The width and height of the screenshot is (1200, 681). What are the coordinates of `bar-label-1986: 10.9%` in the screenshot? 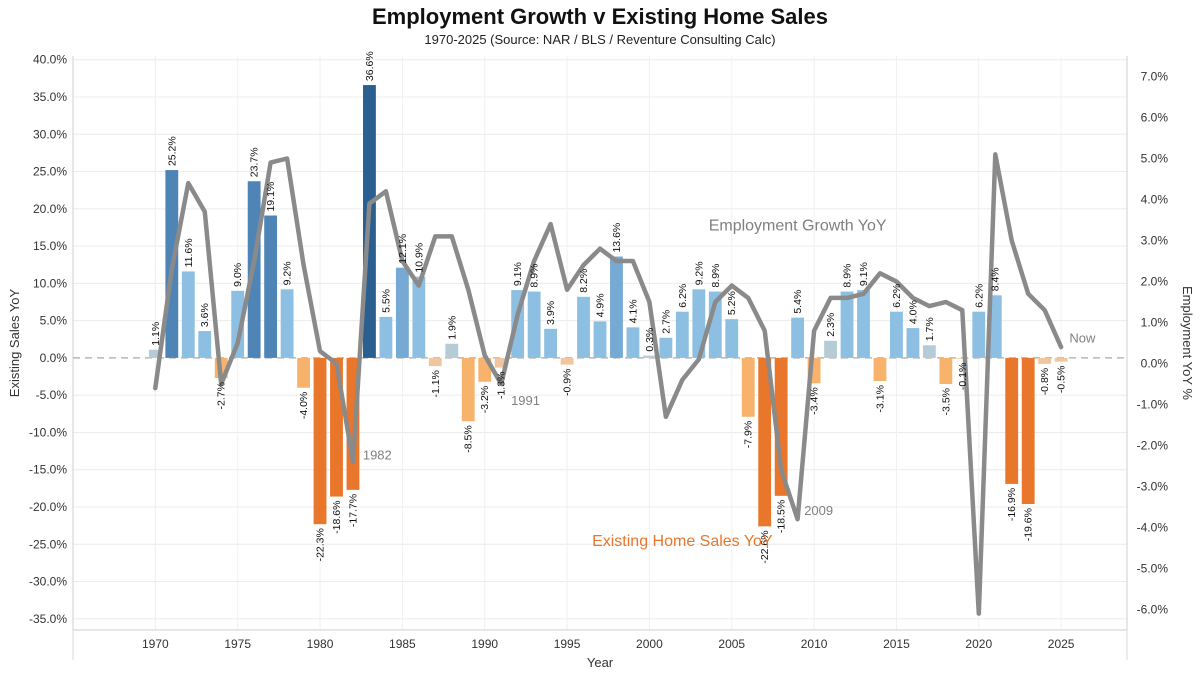 It's located at (419, 258).